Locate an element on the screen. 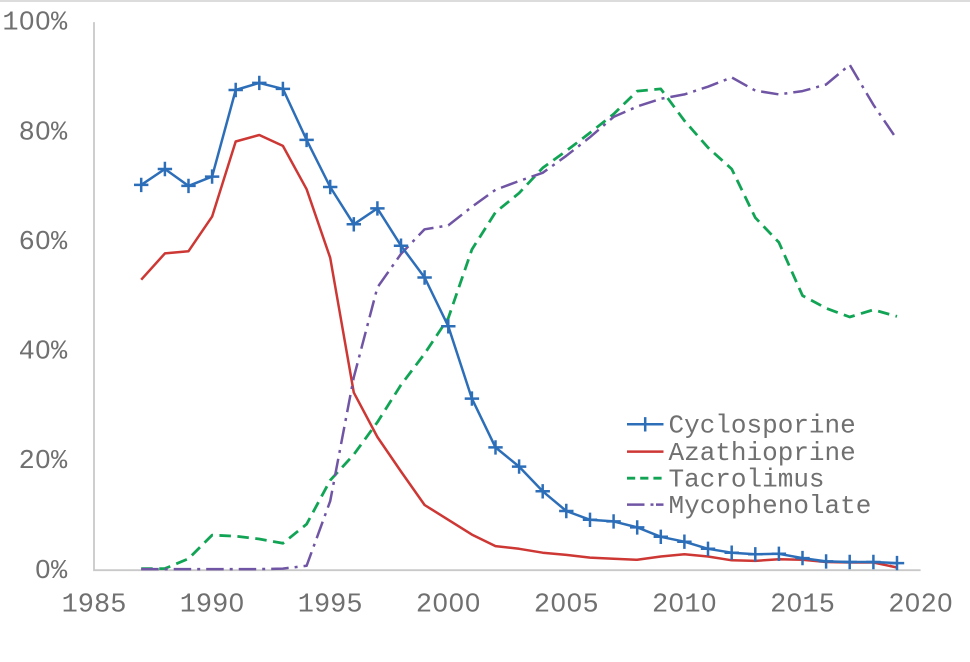  svg-text: 2005 is located at coordinates (566, 605).